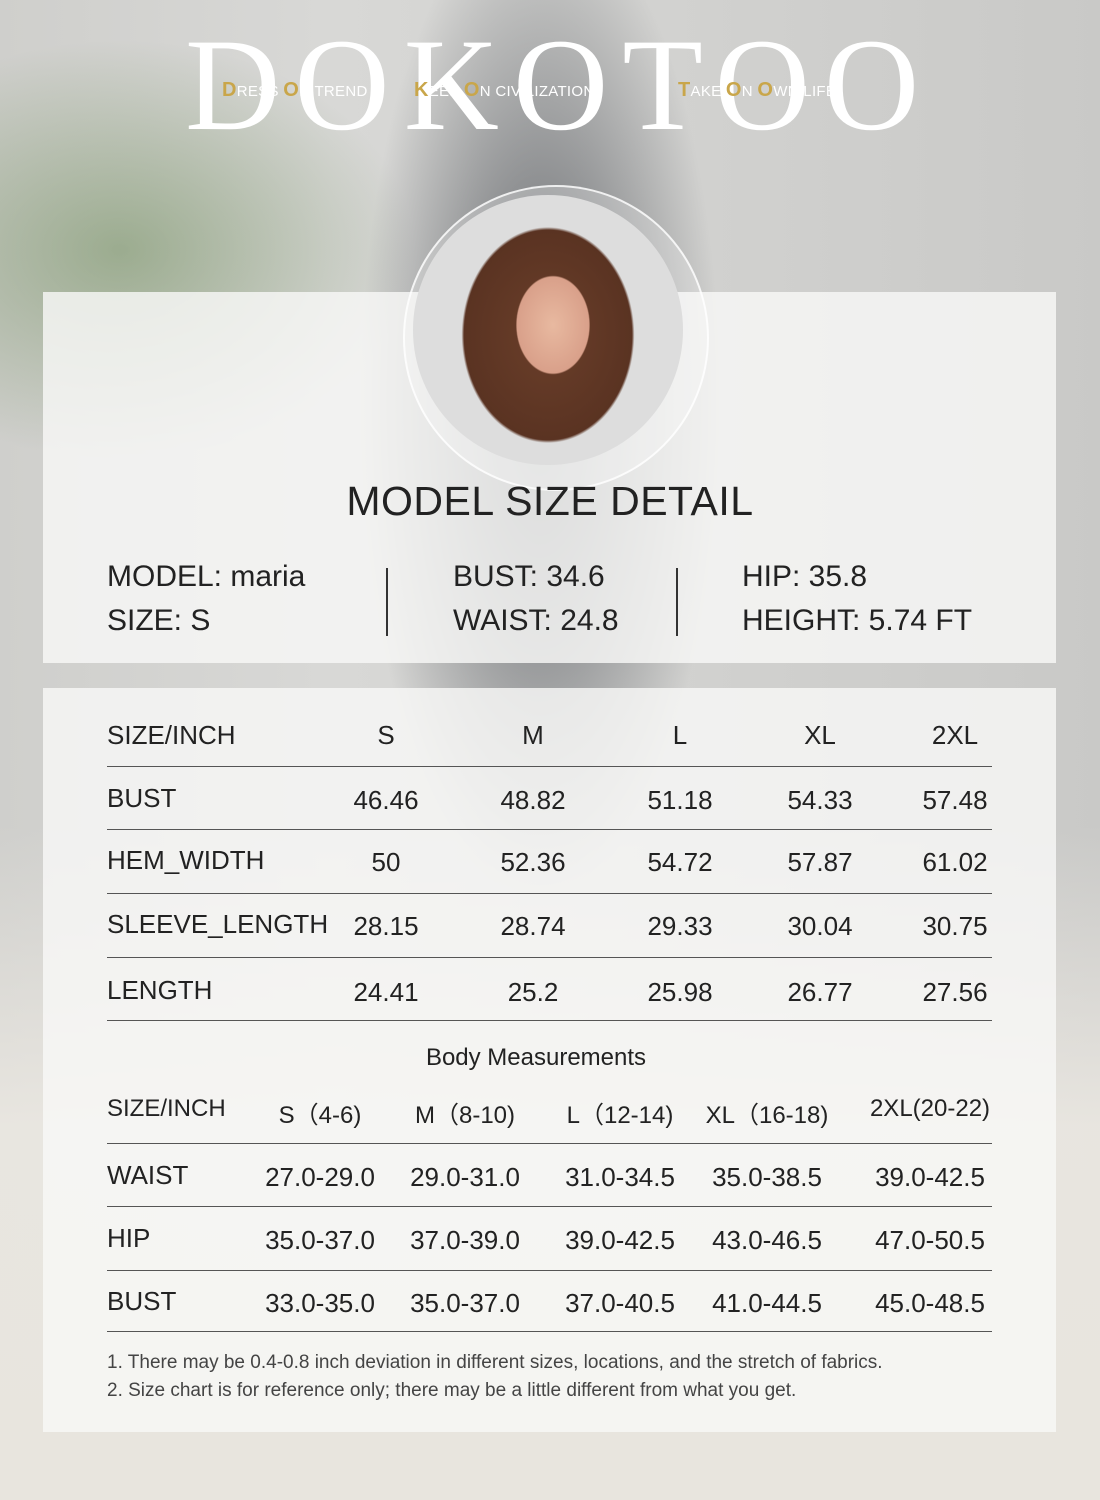  Describe the element at coordinates (533, 800) in the screenshot. I see `table-cell: 48.82` at that location.